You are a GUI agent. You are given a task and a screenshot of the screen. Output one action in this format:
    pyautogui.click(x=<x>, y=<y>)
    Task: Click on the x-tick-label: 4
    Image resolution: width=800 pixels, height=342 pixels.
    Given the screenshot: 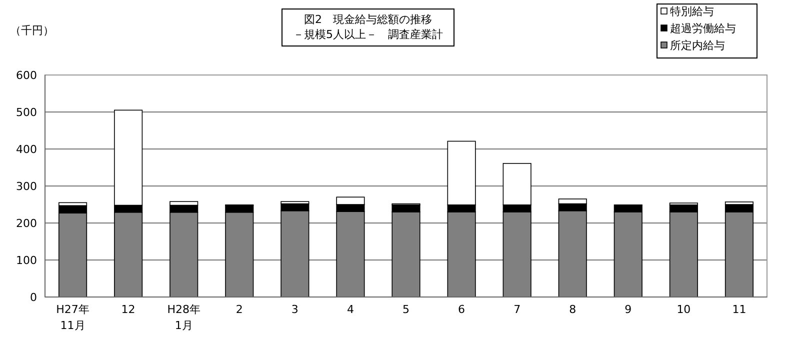 What is the action you would take?
    pyautogui.click(x=350, y=309)
    